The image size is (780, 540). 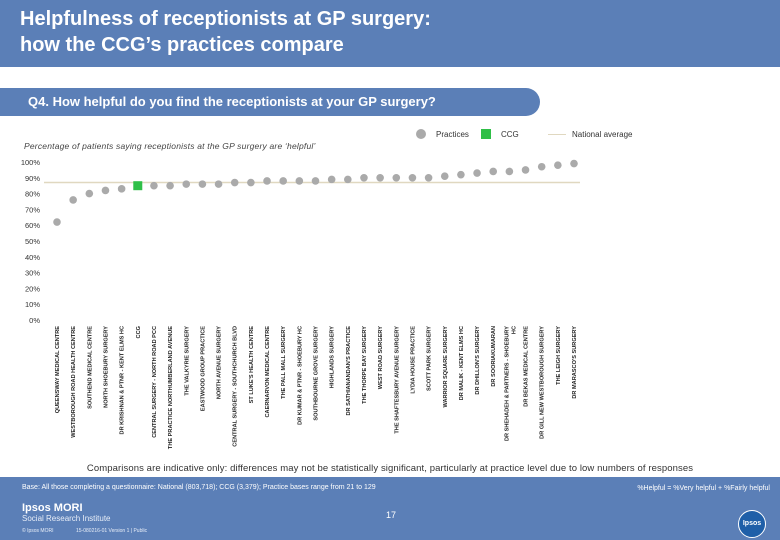 What do you see at coordinates (112, 531) in the screenshot?
I see `job-number: 15-080216-01 Version 1 | Public` at bounding box center [112, 531].